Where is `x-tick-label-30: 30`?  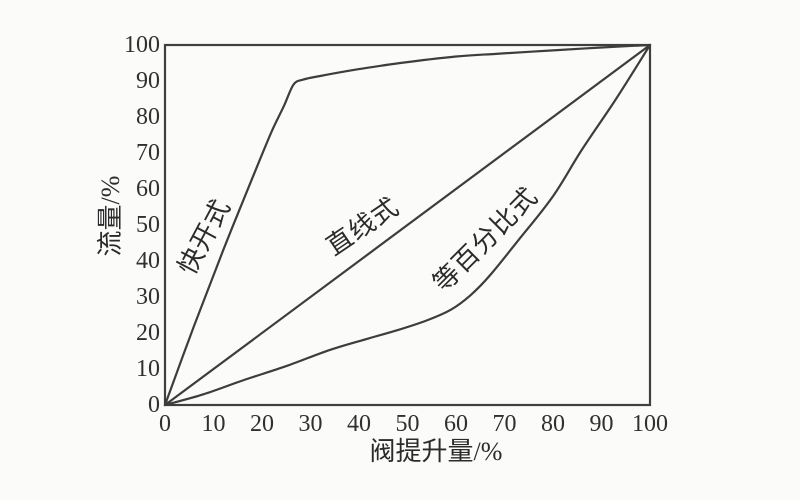 x-tick-label-30: 30 is located at coordinates (310, 424).